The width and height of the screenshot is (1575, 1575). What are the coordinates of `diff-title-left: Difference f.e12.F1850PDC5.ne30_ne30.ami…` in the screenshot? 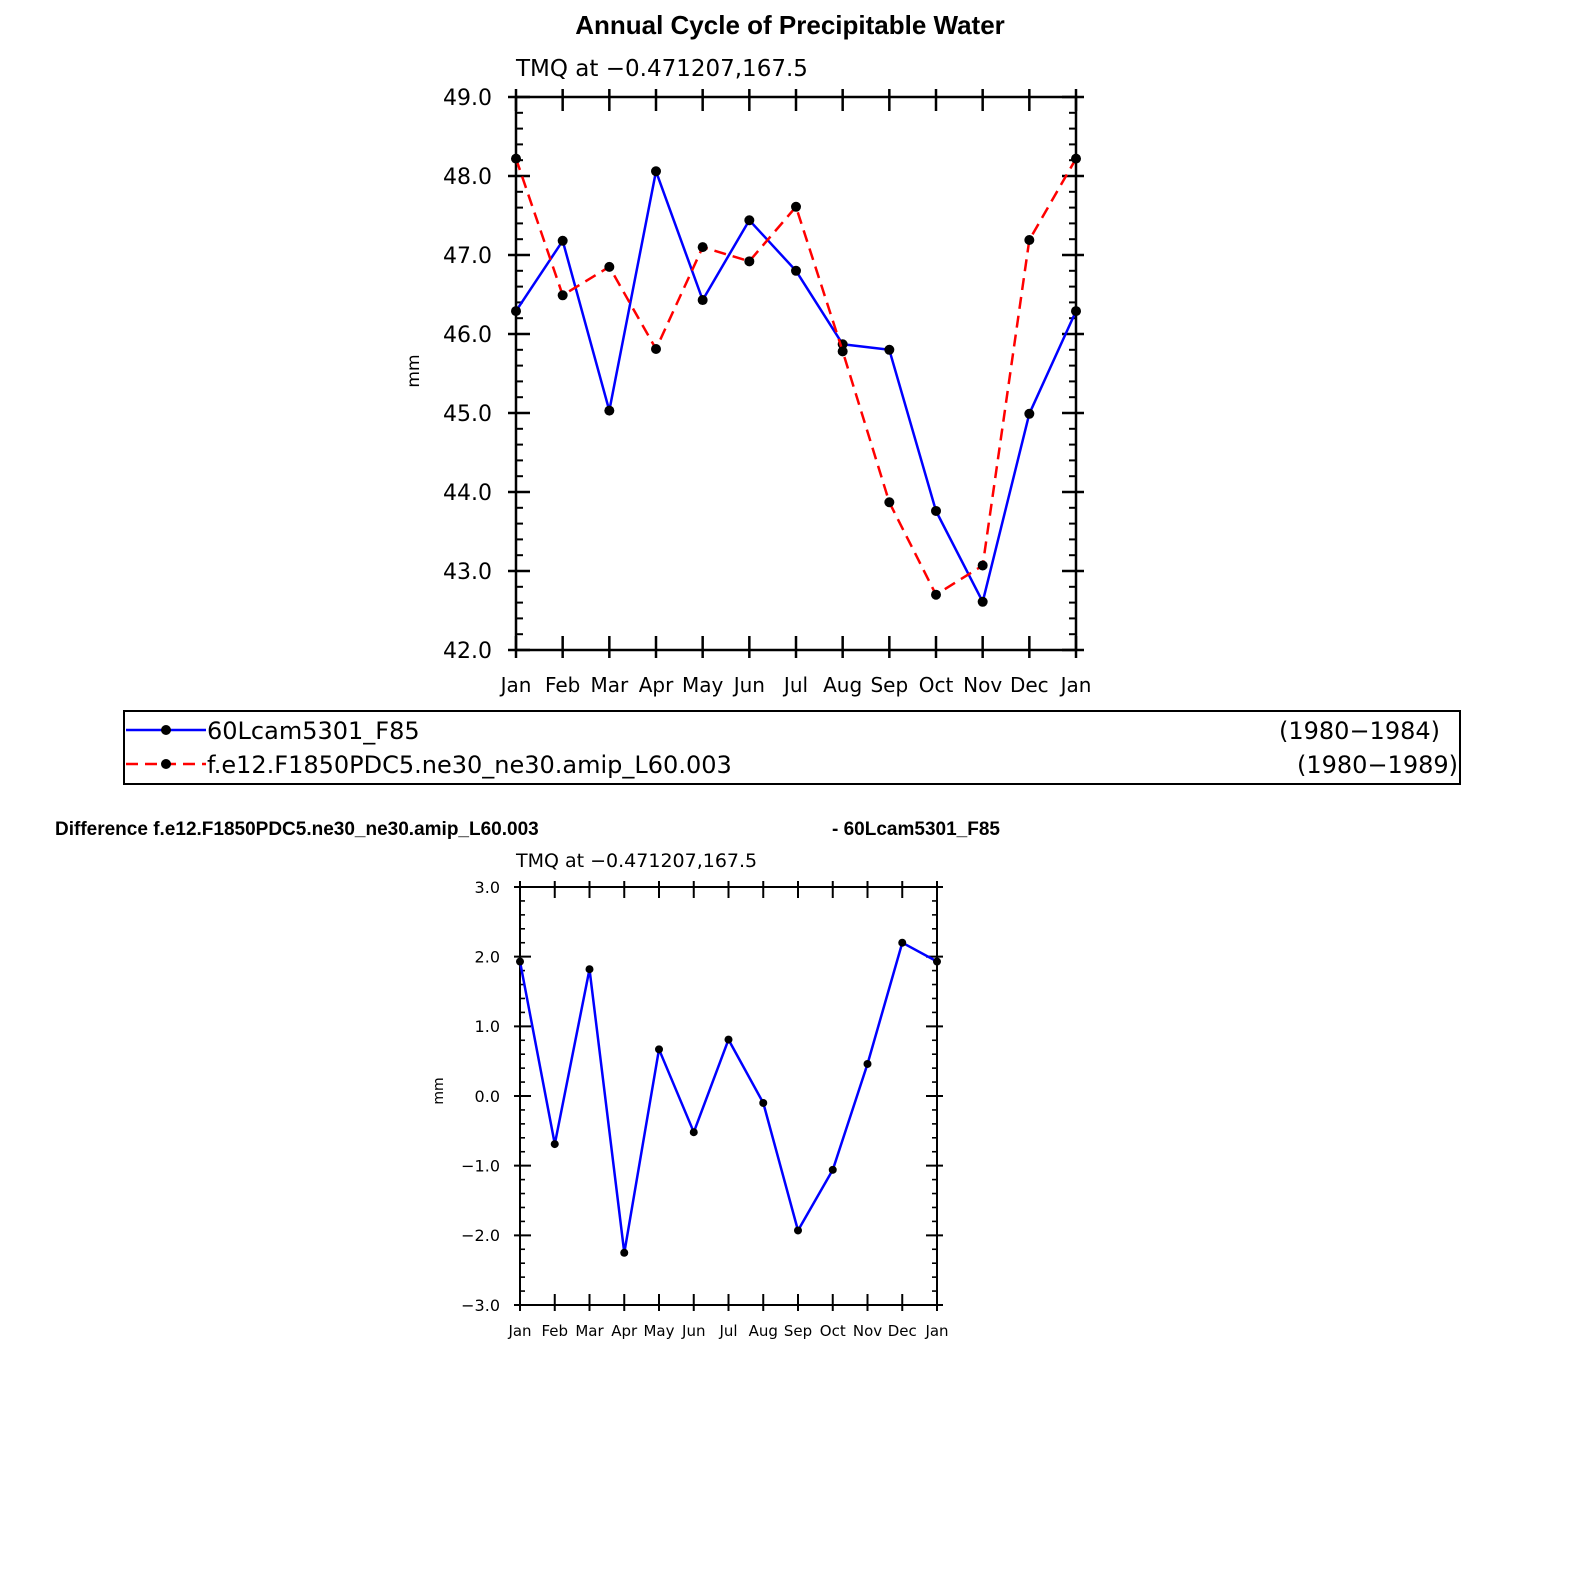 It's located at (297, 829).